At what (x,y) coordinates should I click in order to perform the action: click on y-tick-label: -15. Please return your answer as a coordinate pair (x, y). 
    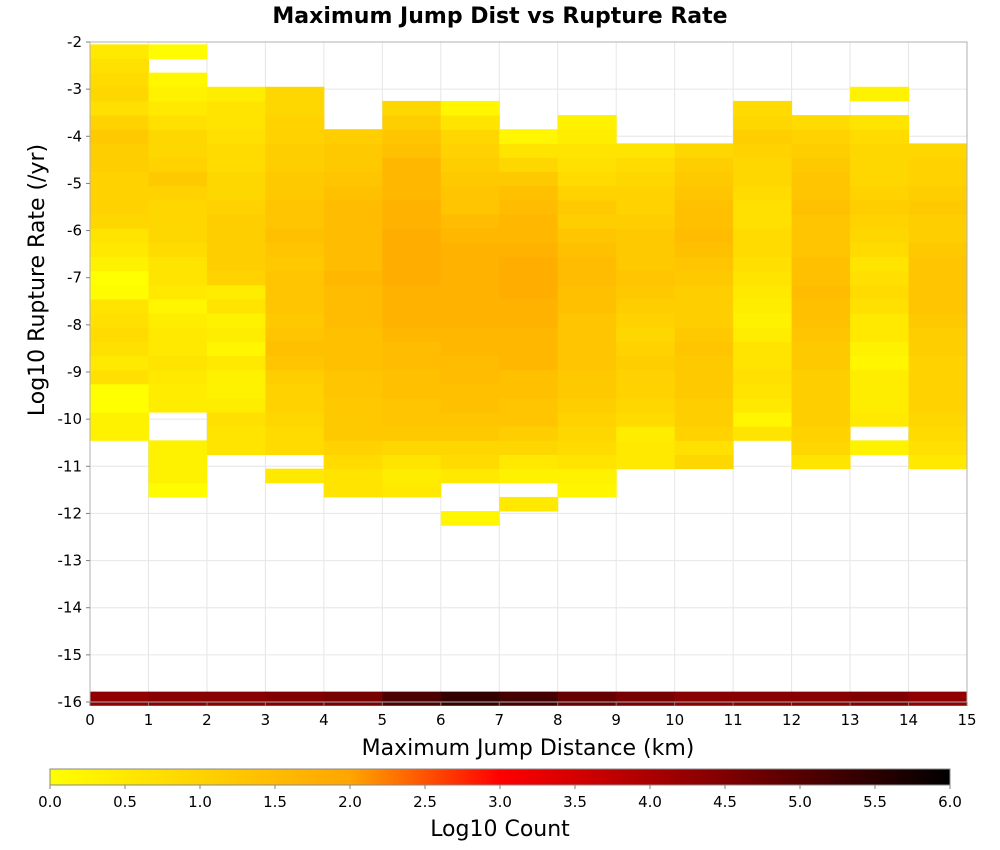
    Looking at the image, I should click on (70, 655).